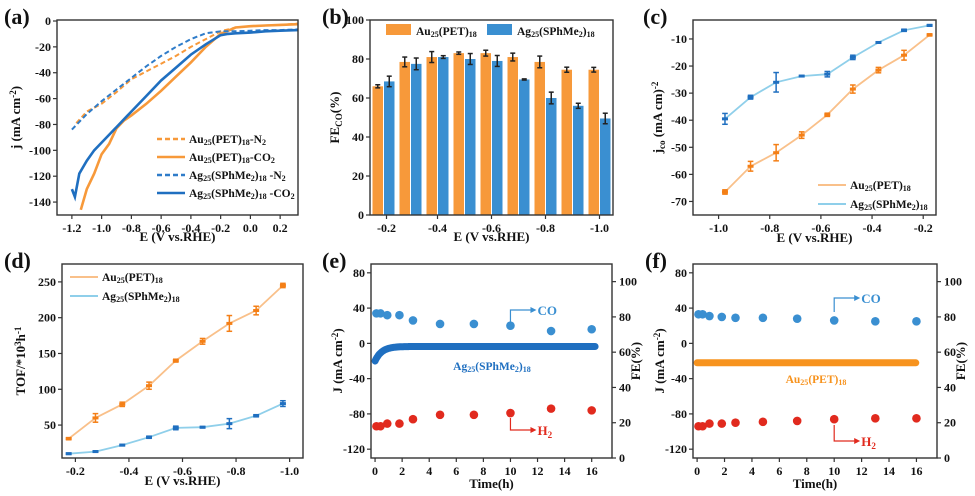 This screenshot has height=496, width=975. I want to click on x-tick-label: 14, so click(565, 471).